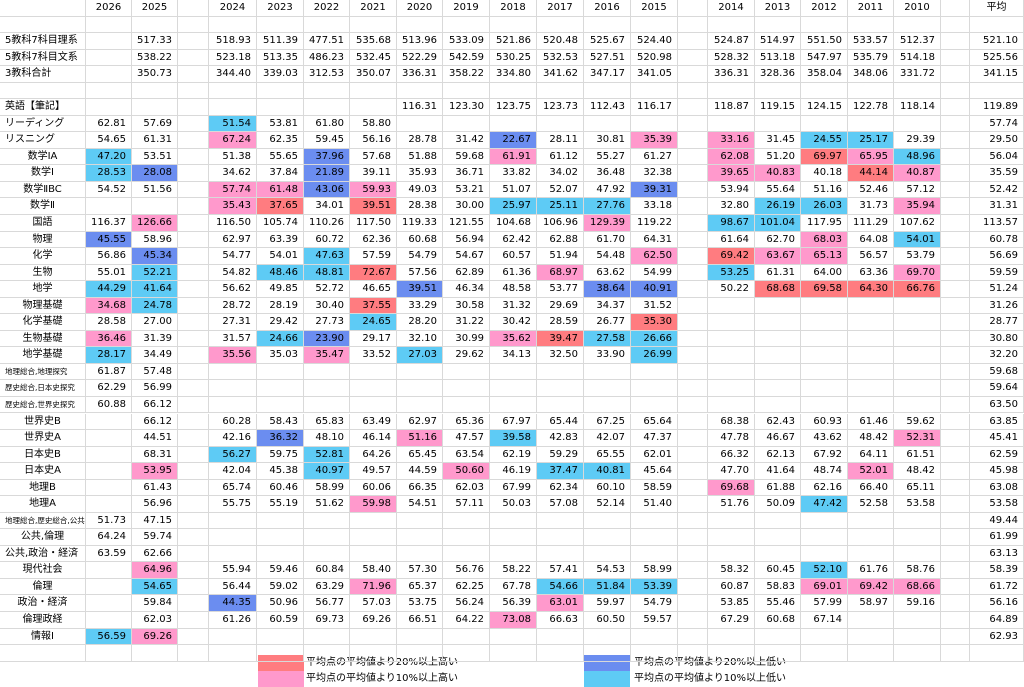 This screenshot has height=687, width=1024. Describe the element at coordinates (778, 256) in the screenshot. I see `score-cell: 63.67` at that location.